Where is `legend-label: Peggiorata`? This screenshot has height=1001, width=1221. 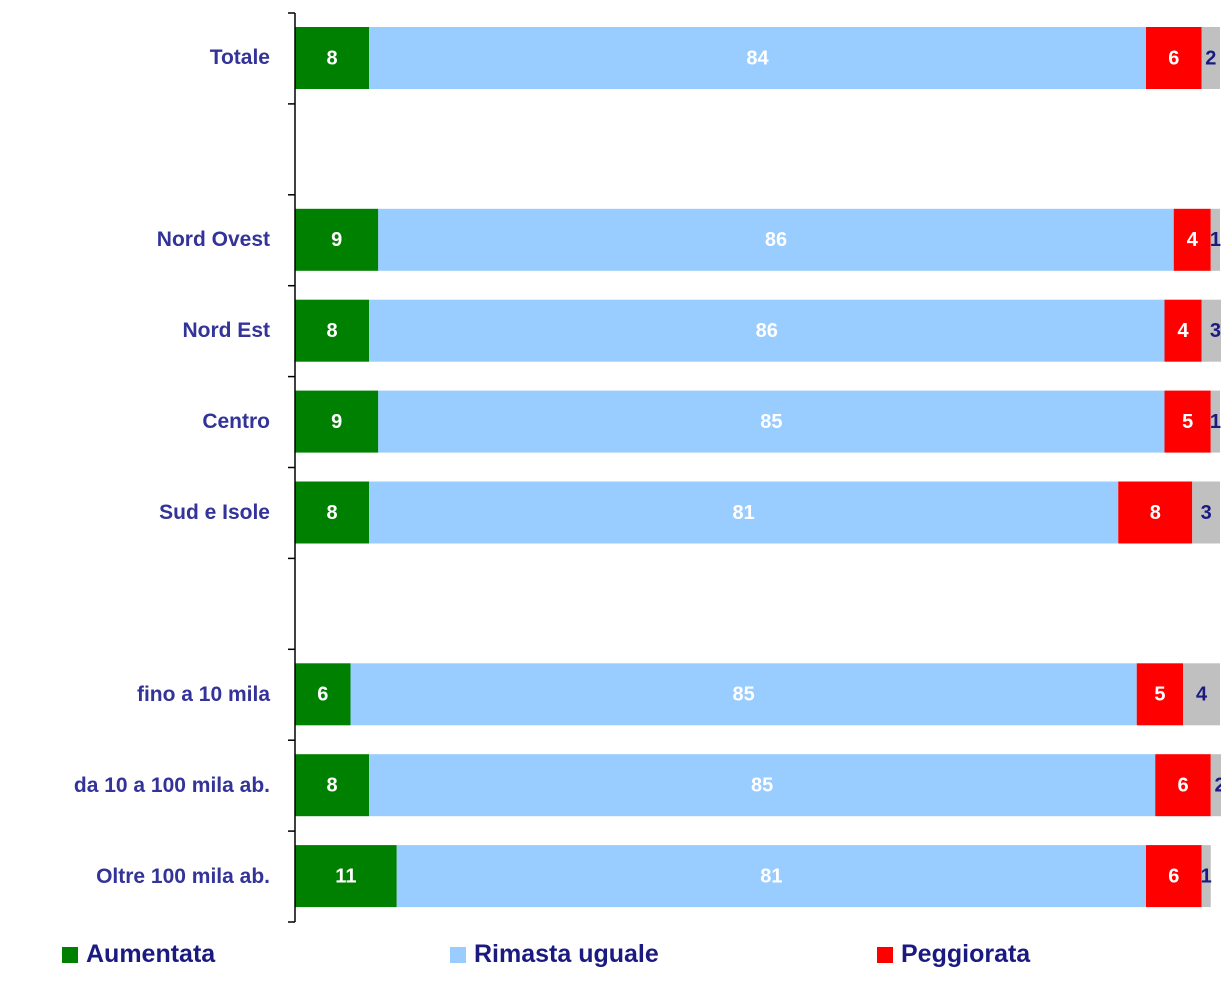 legend-label: Peggiorata is located at coordinates (966, 954).